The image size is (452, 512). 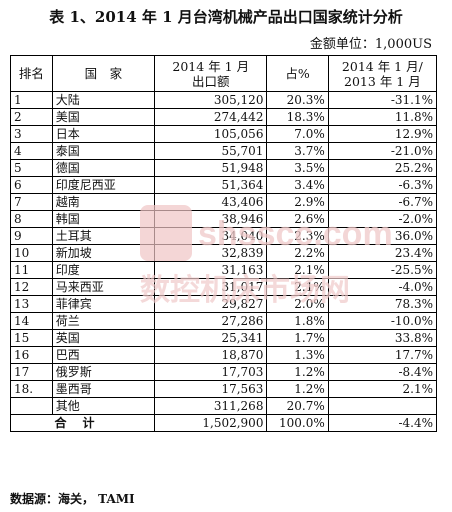 I want to click on cell-rank: 10, so click(x=31, y=253).